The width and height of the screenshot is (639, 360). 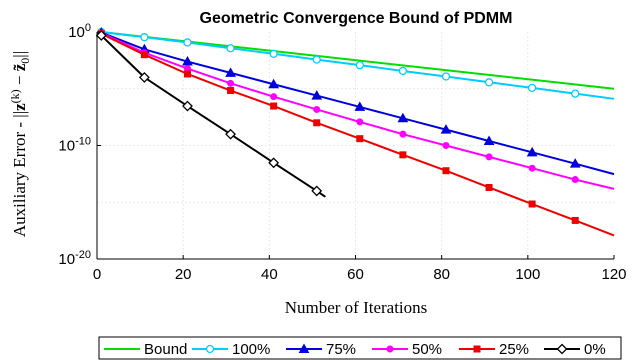 What do you see at coordinates (356, 307) in the screenshot?
I see `x-axis-label: Number of Iterations` at bounding box center [356, 307].